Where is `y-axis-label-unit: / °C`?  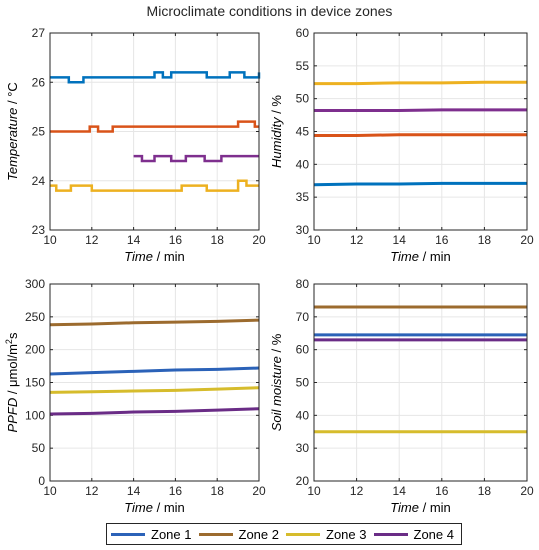 y-axis-label-unit: / °C is located at coordinates (12, 94).